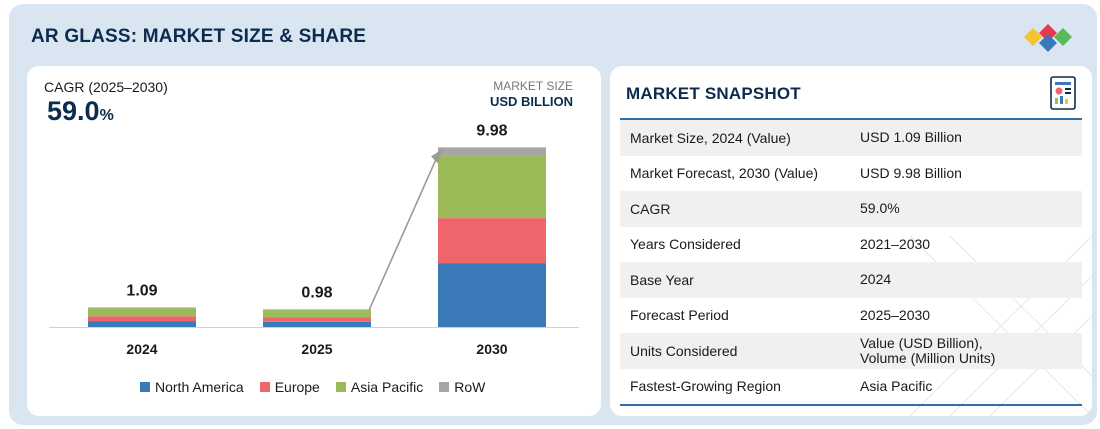  I want to click on bar-segment-europe-2030, so click(492, 241).